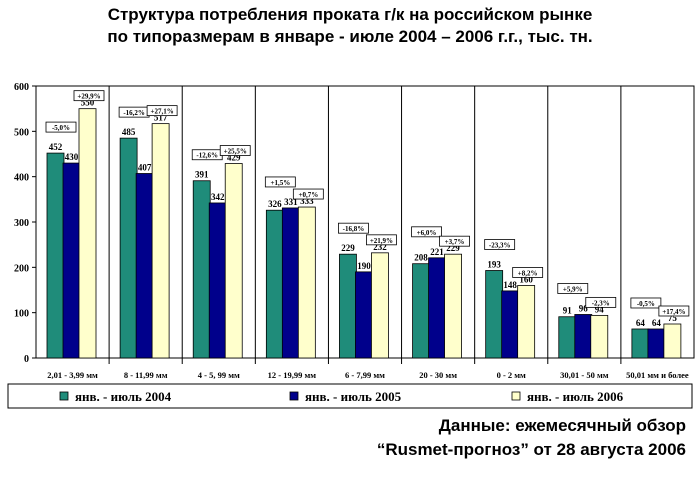 This screenshot has height=486, width=700. What do you see at coordinates (510, 285) in the screenshot?
I see `bar-value-label: 148` at bounding box center [510, 285].